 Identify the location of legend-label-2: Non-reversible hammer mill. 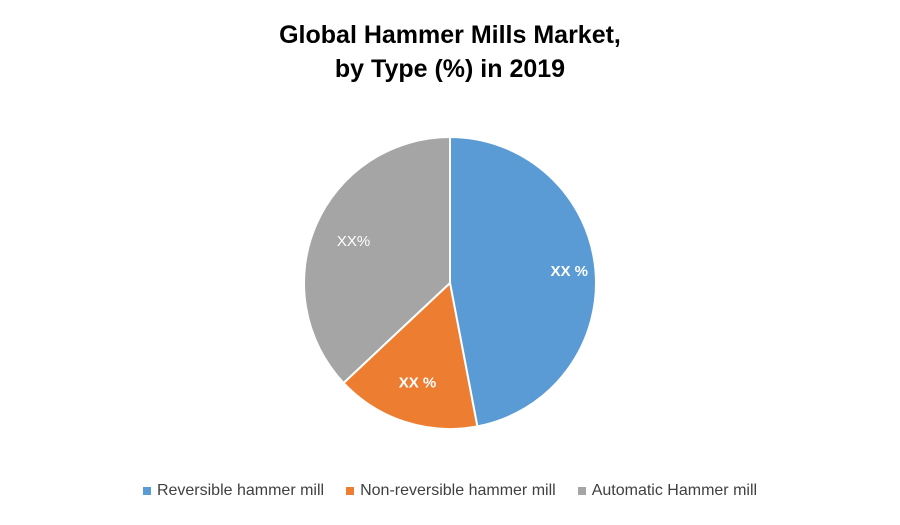
(458, 490).